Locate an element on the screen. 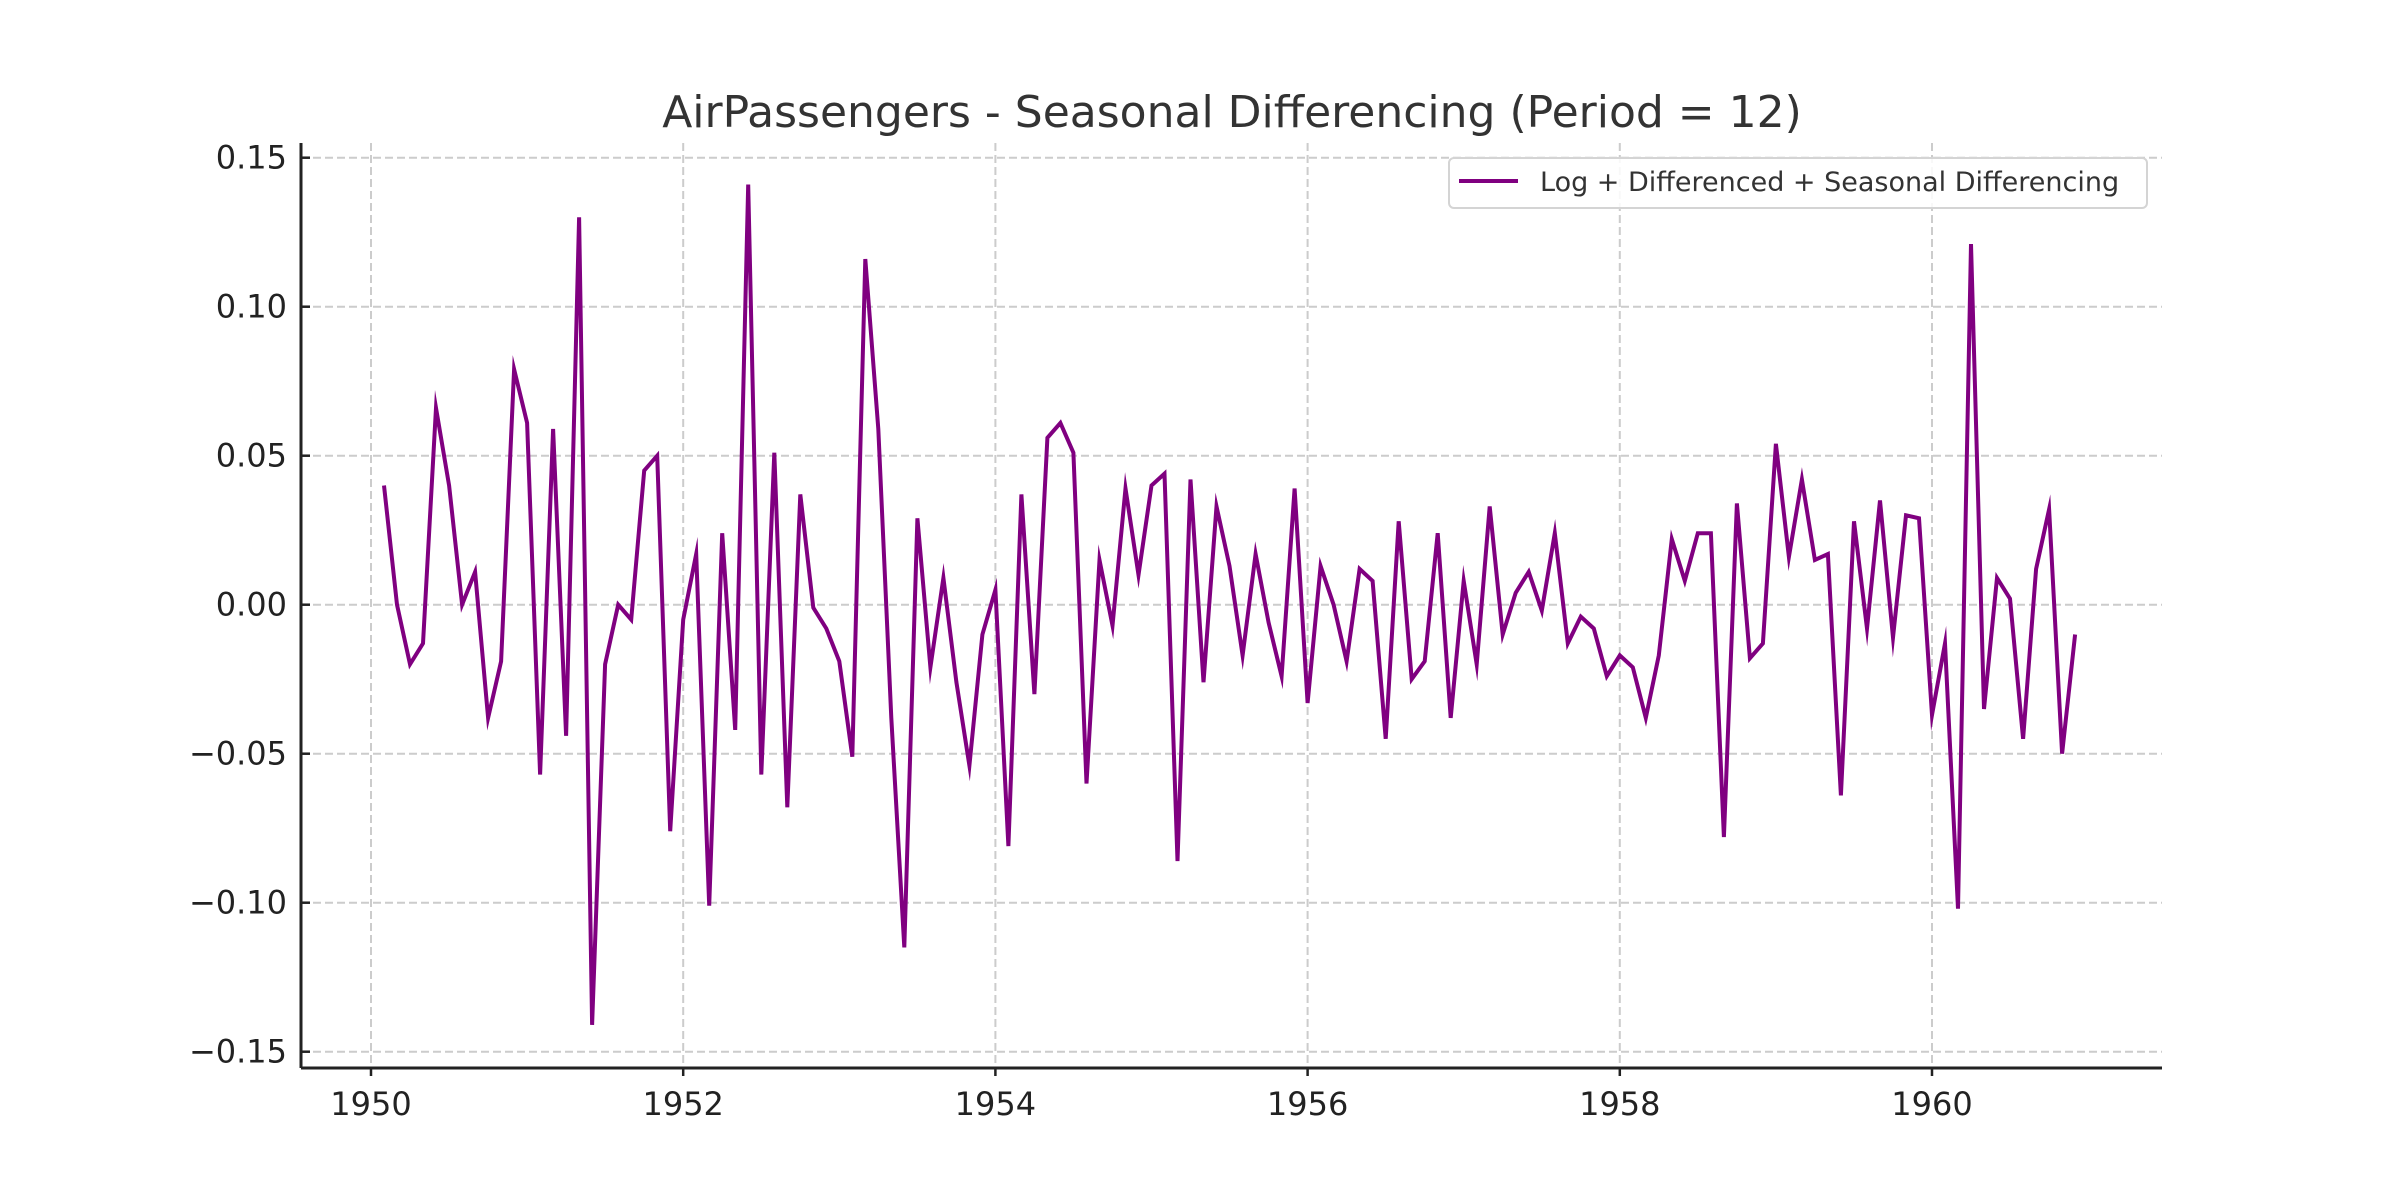 This screenshot has height=1200, width=2400. legend-box is located at coordinates (1798, 183).